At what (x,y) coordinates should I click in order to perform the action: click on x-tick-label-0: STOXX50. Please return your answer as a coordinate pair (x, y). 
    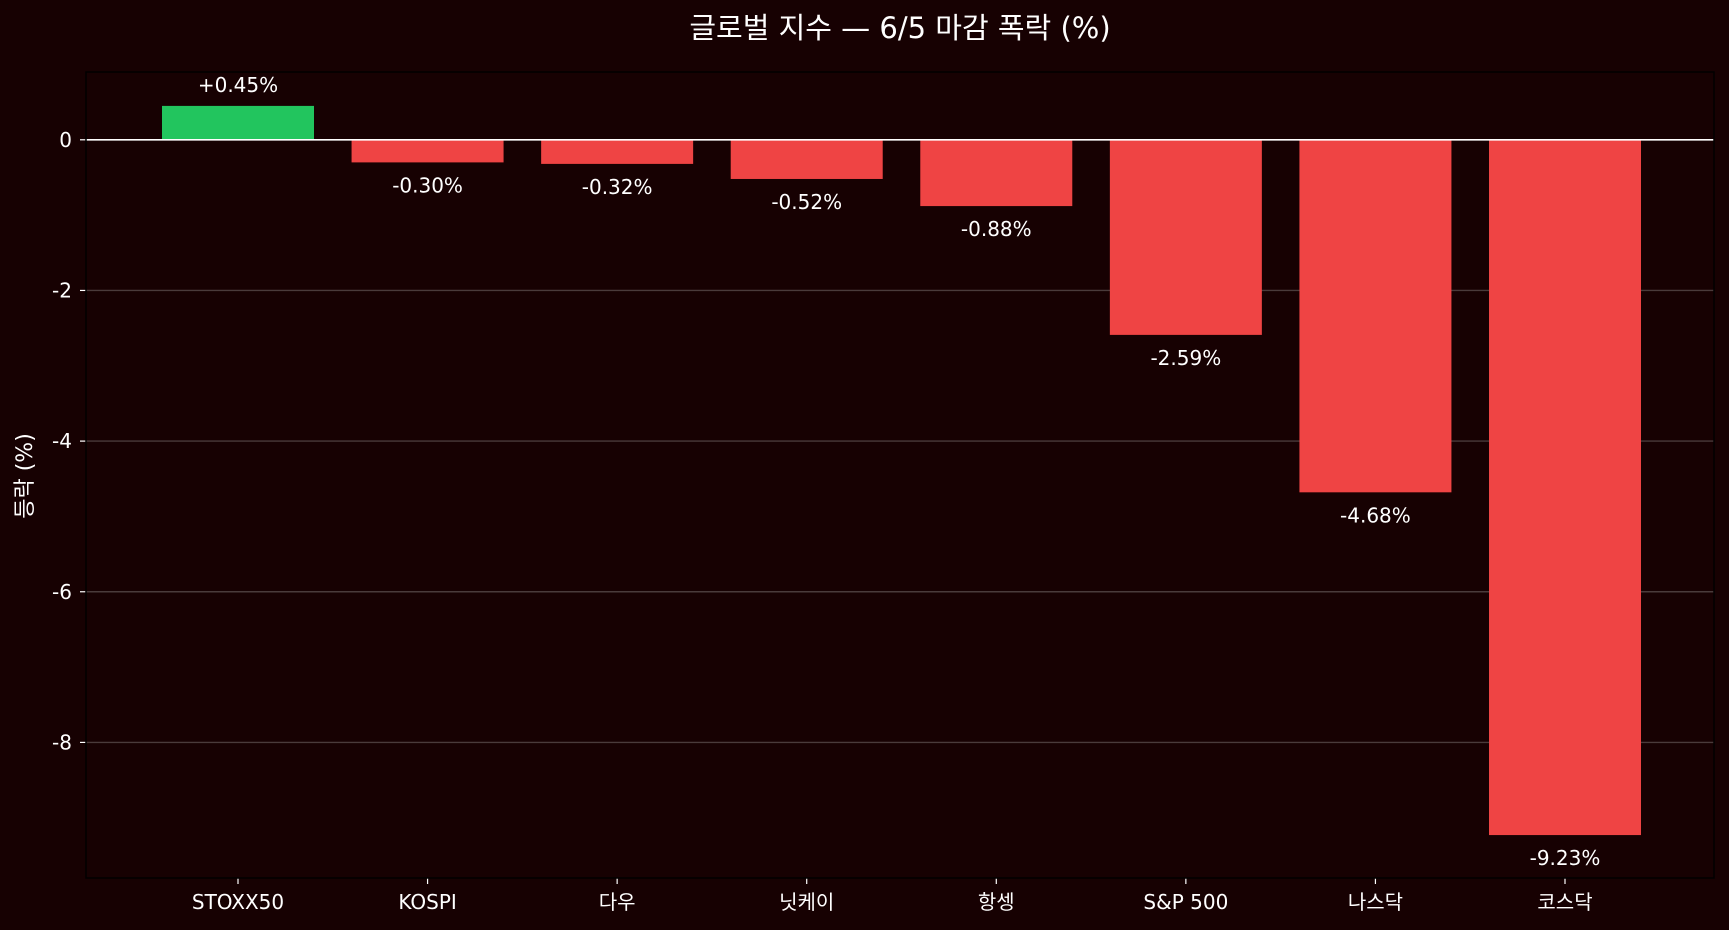
    Looking at the image, I should click on (238, 902).